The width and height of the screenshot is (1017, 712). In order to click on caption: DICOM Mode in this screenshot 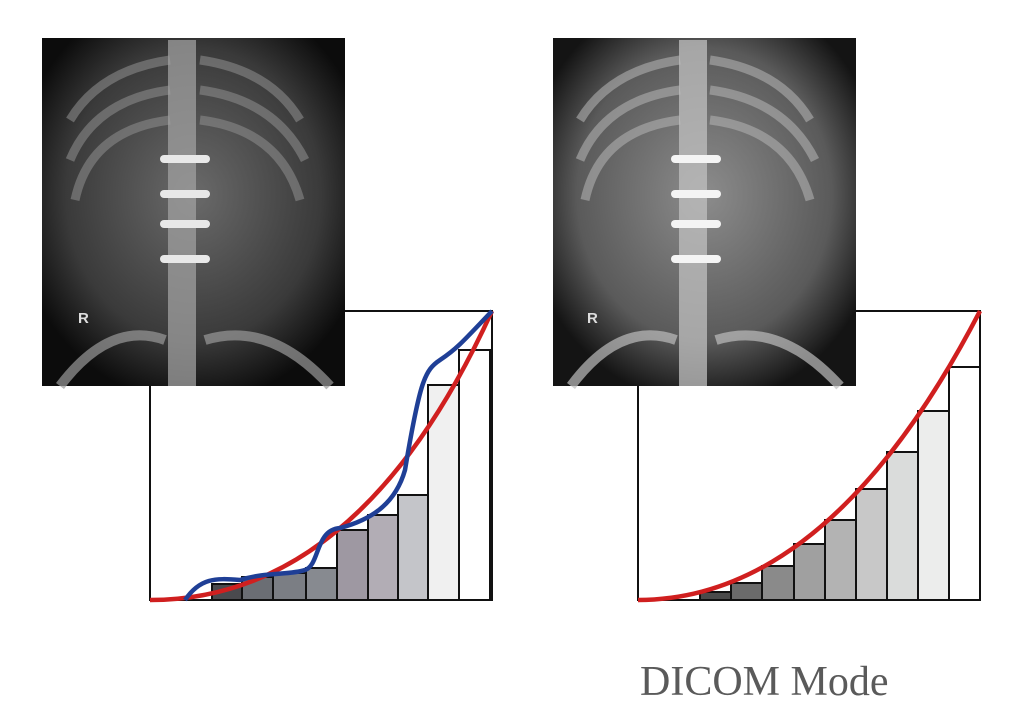, I will do `click(764, 682)`.